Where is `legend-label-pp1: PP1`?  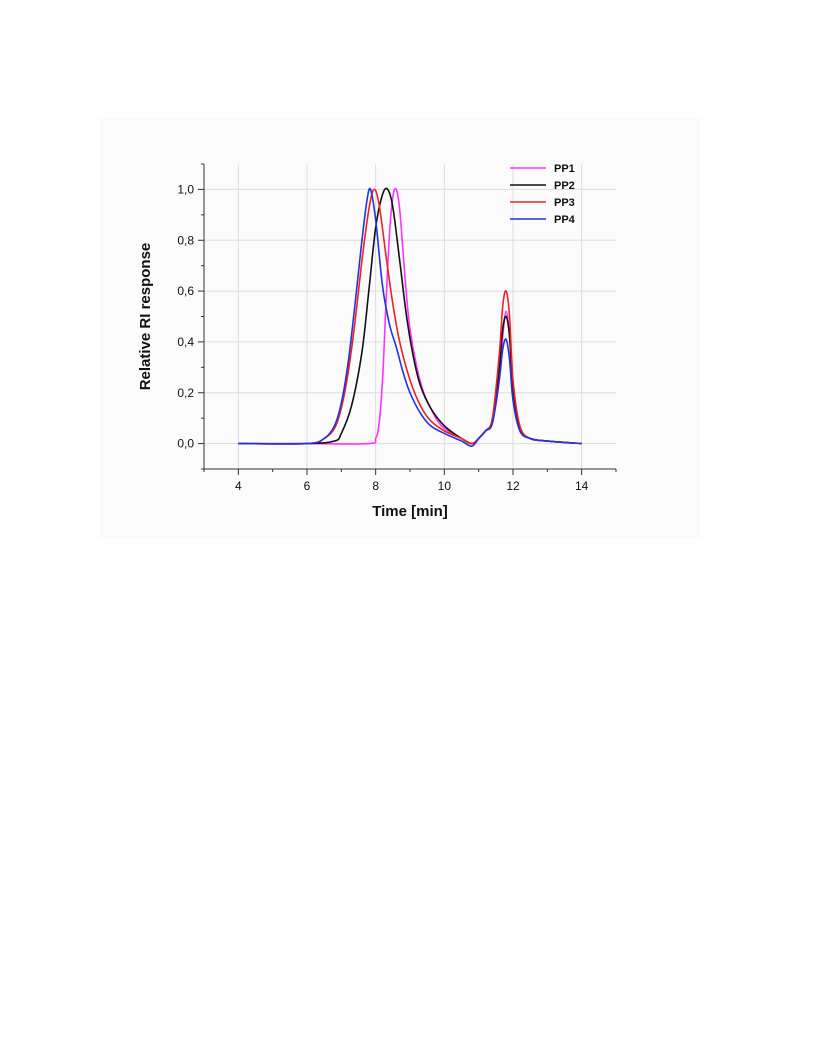 legend-label-pp1: PP1 is located at coordinates (564, 169).